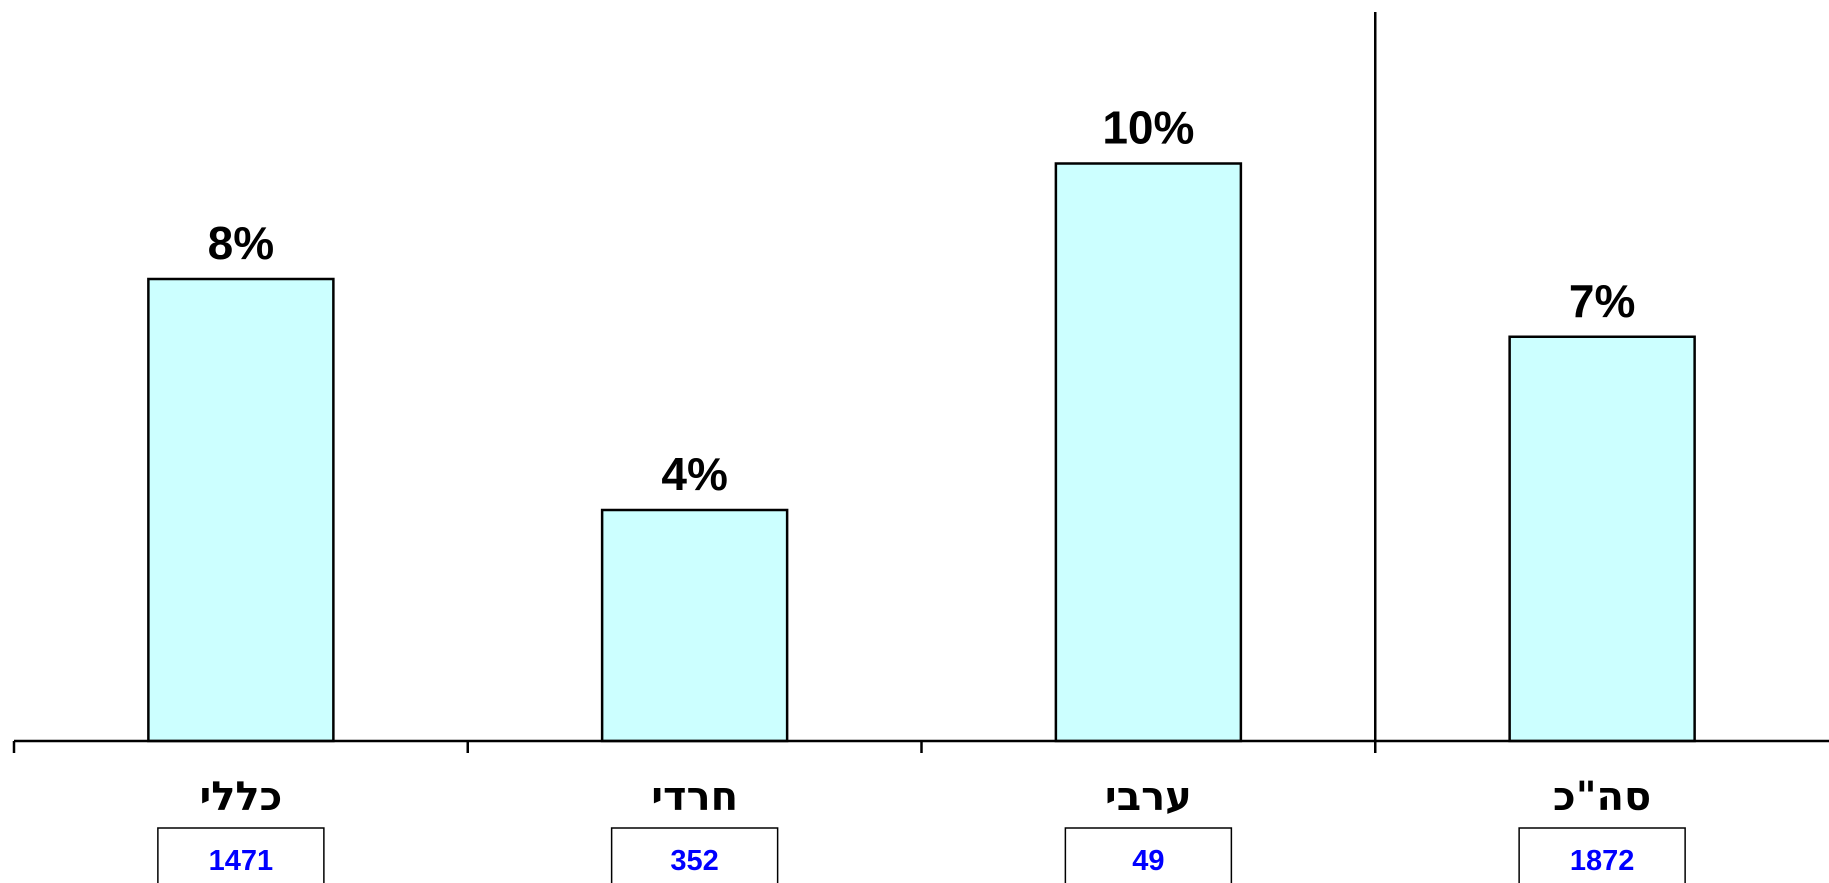  Describe the element at coordinates (1148, 128) in the screenshot. I see `value-label-3: 10%` at that location.